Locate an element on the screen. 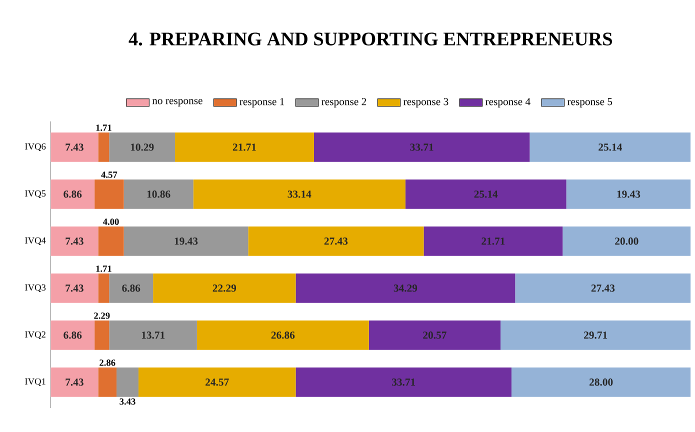  data-label: 3.43 is located at coordinates (128, 401).